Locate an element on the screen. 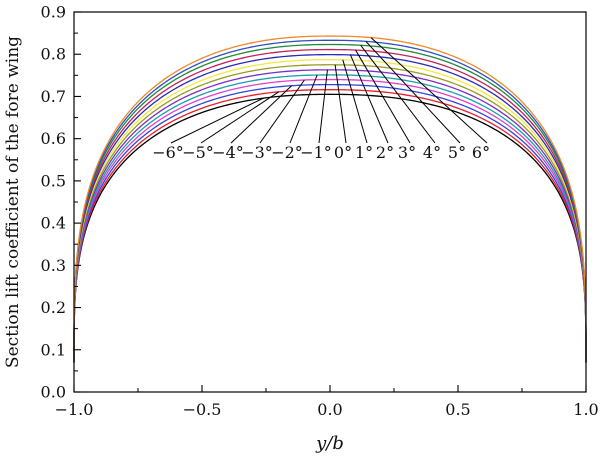 The height and width of the screenshot is (460, 600). y-tick-label: 0.7 is located at coordinates (53, 96).